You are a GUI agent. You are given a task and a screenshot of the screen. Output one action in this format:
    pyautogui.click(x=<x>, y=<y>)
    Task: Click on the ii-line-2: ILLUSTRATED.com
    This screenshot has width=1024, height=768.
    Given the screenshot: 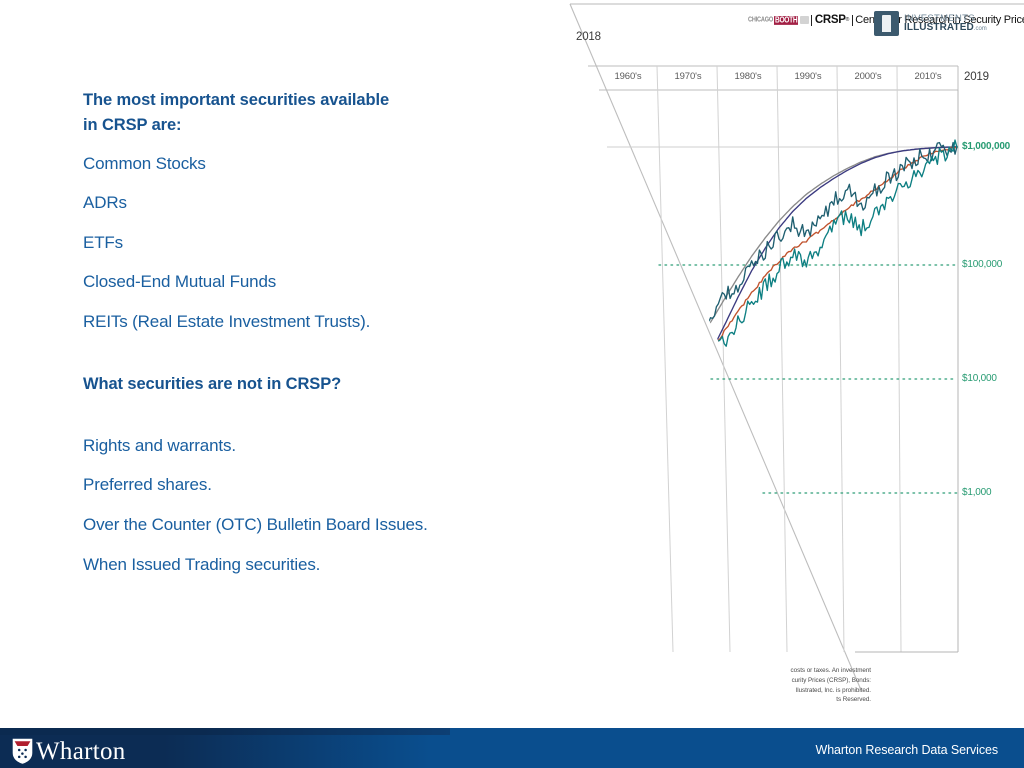 What is the action you would take?
    pyautogui.click(x=945, y=28)
    